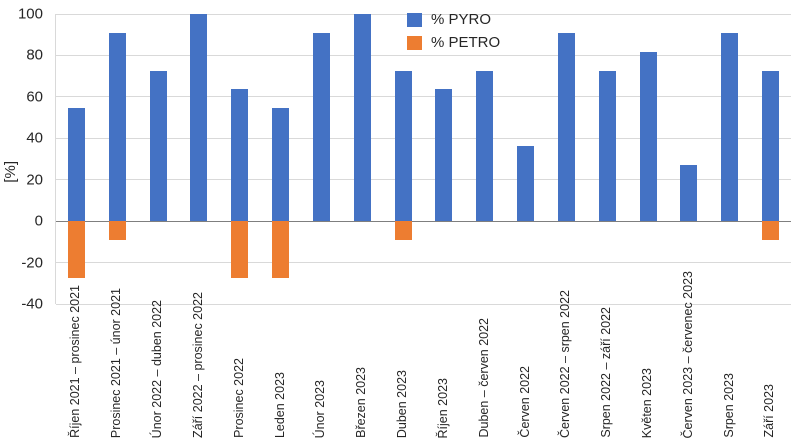  I want to click on chart-legend: % PYRO % PETRO, so click(453, 31).